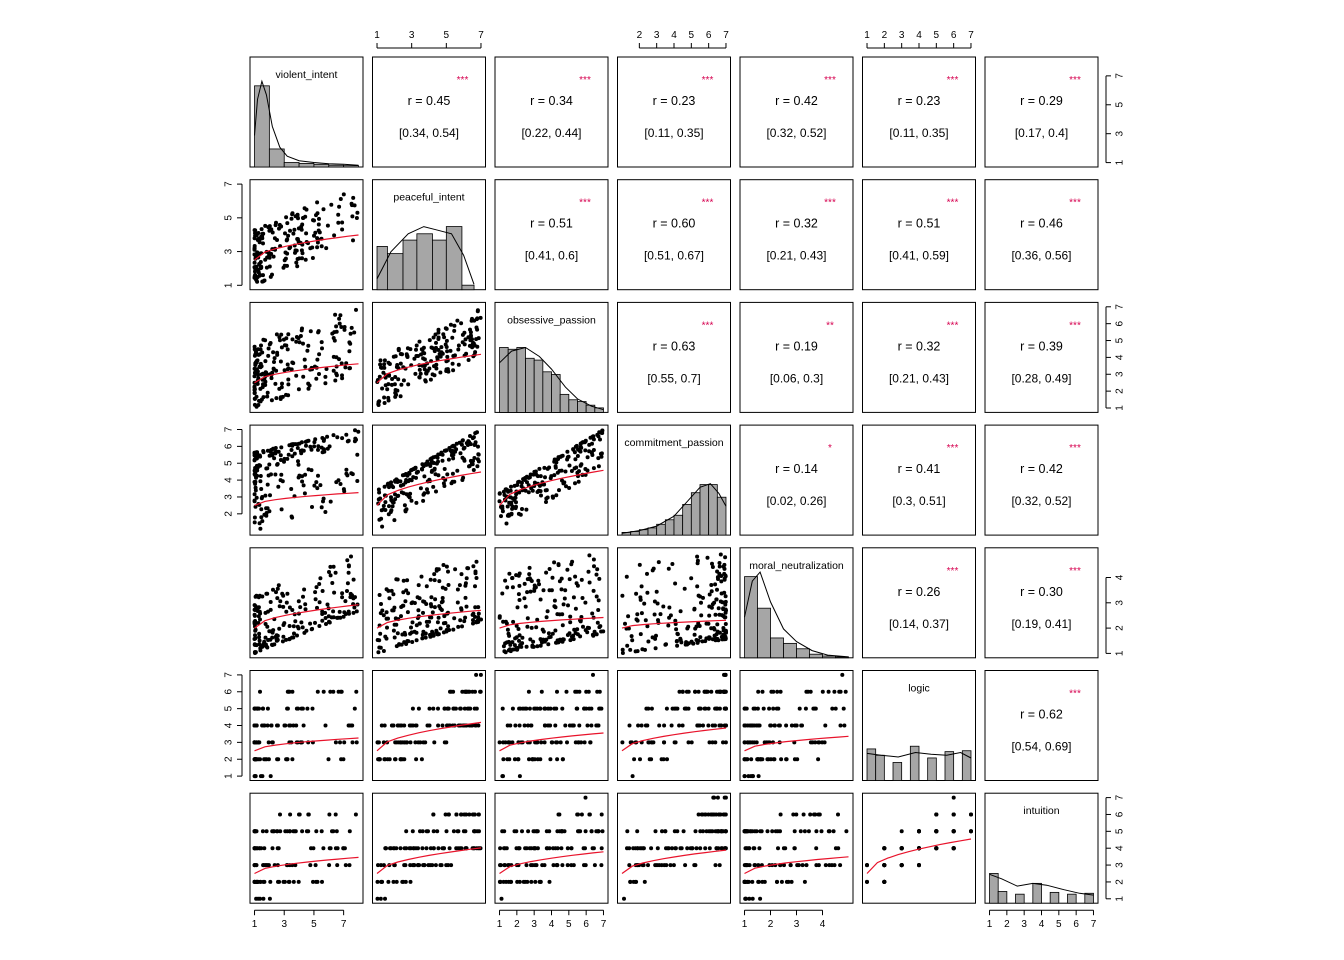 The image size is (1344, 960). I want to click on tick-label: 3, so click(1120, 603).